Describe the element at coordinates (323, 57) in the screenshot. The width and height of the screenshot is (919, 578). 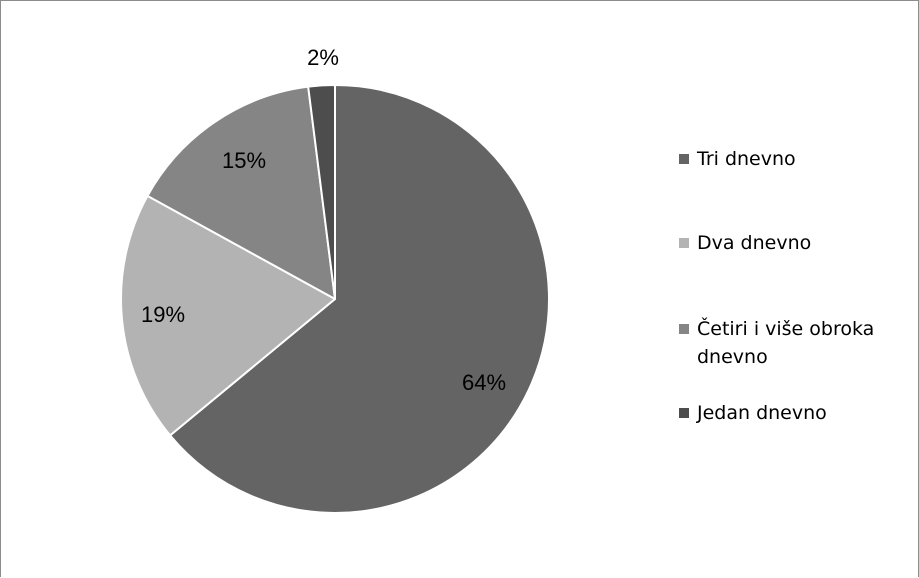
I see `pie-data-label-4: 2%` at that location.